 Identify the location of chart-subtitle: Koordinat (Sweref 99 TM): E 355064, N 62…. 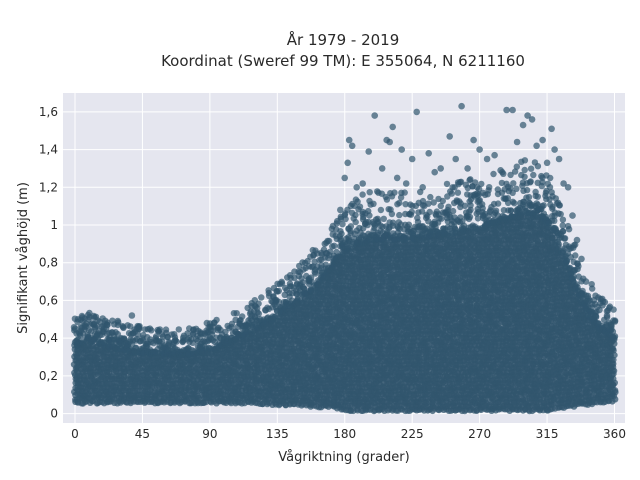
(343, 61).